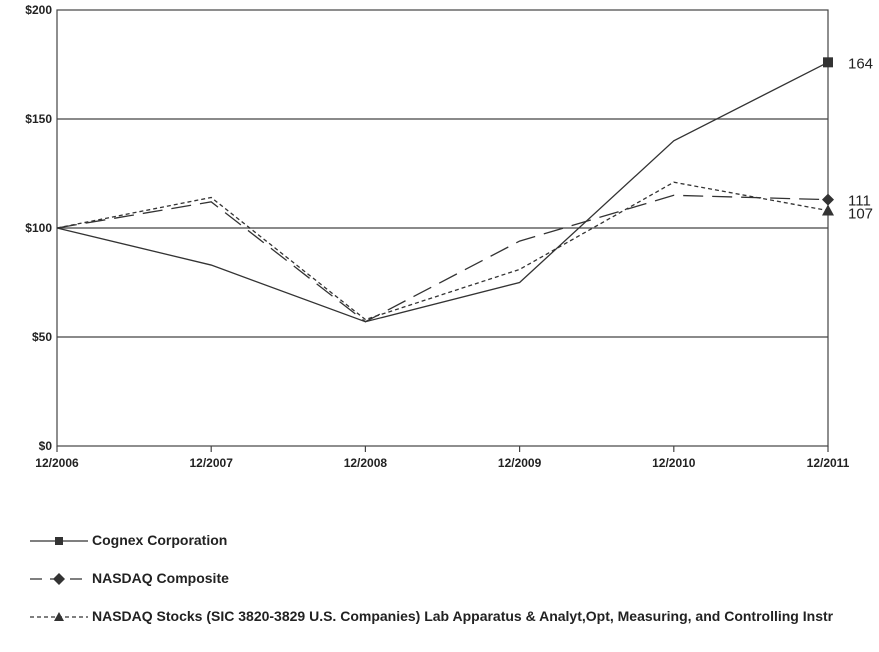 The width and height of the screenshot is (879, 652). Describe the element at coordinates (674, 463) in the screenshot. I see `x-tick-label: 12/2010` at that location.